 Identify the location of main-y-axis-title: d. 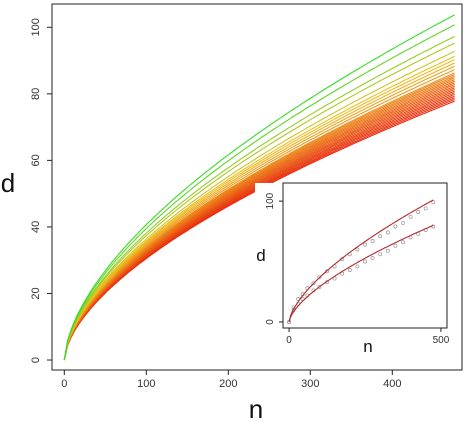
(8, 183).